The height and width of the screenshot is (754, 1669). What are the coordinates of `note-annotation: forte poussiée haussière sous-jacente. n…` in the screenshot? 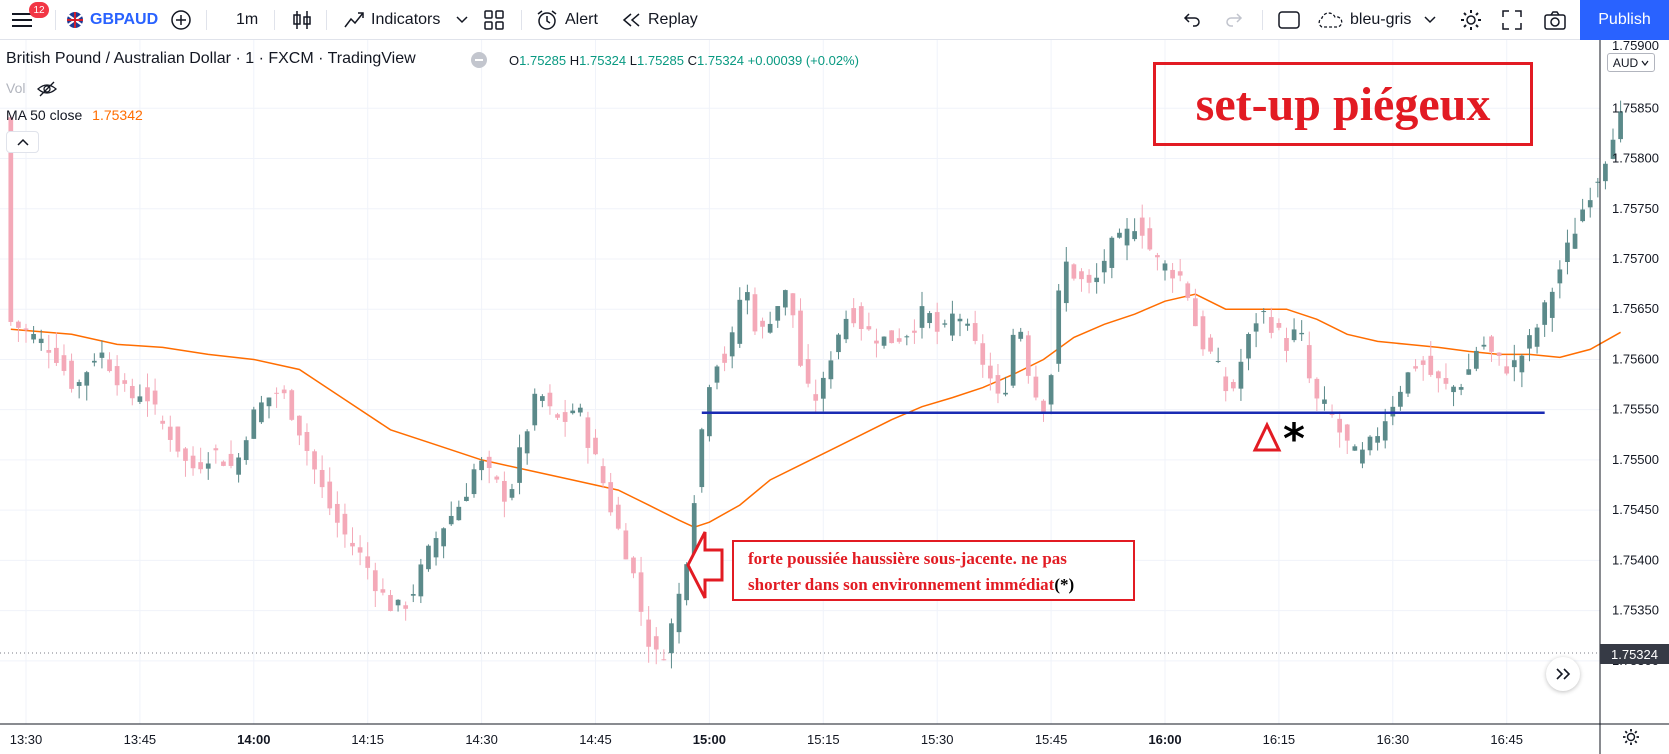 It's located at (933, 570).